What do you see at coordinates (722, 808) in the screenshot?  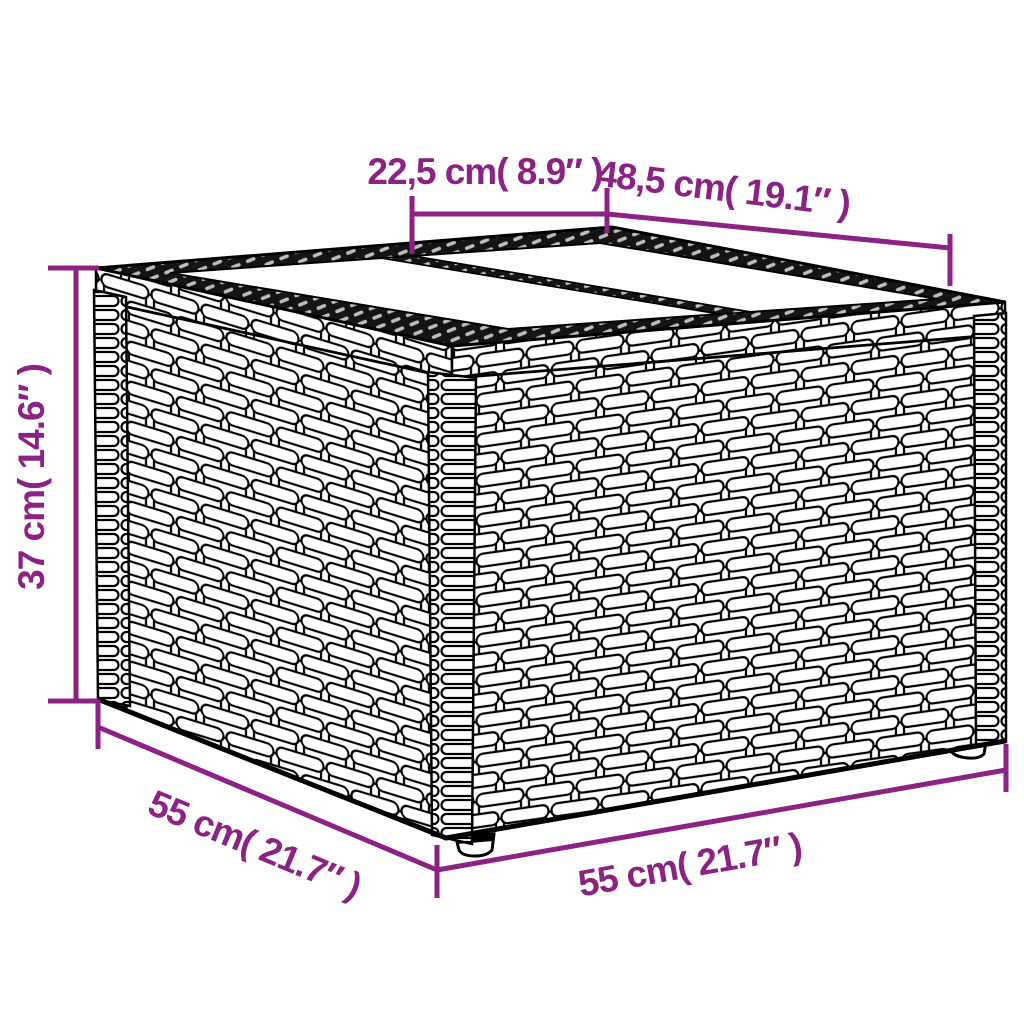 I see `dim-front-width` at bounding box center [722, 808].